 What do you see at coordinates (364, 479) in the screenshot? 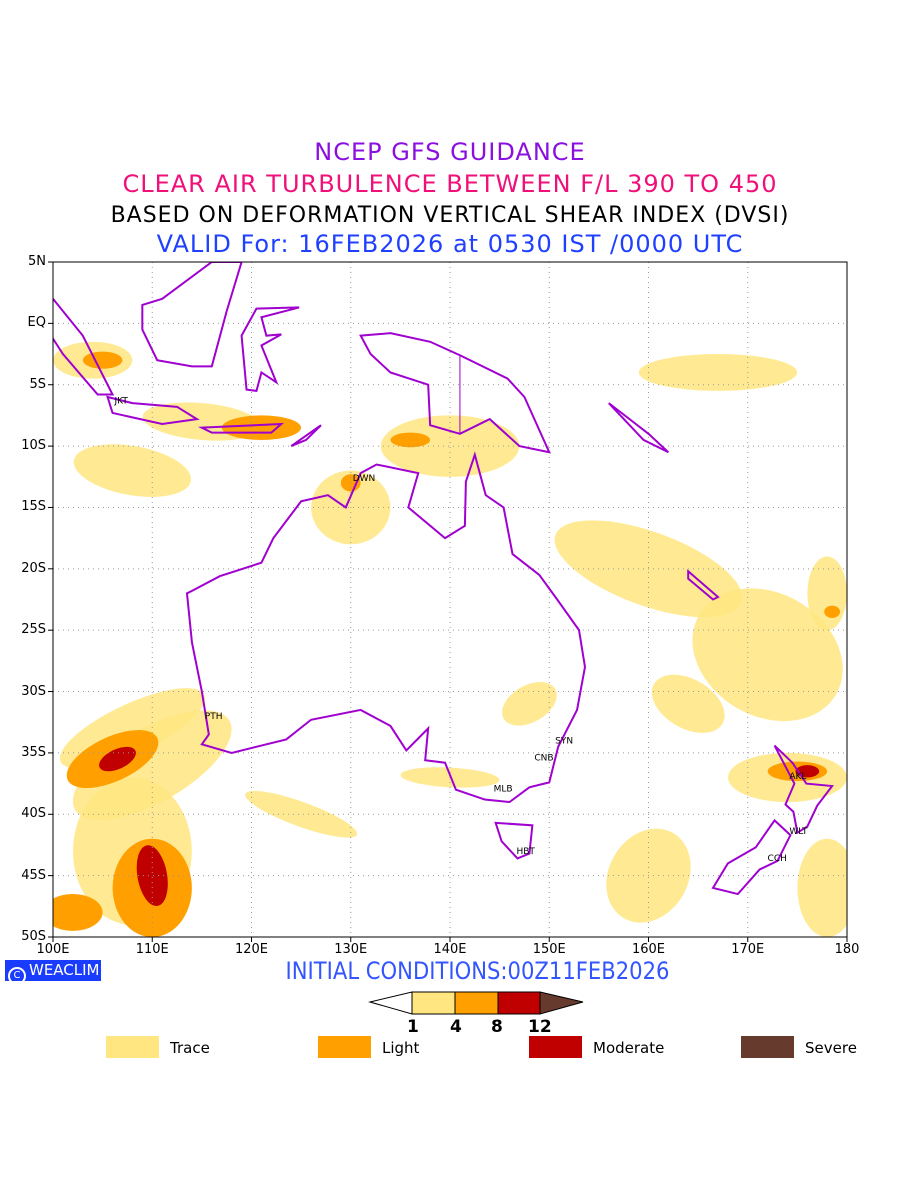
I see `city-label: DWN` at bounding box center [364, 479].